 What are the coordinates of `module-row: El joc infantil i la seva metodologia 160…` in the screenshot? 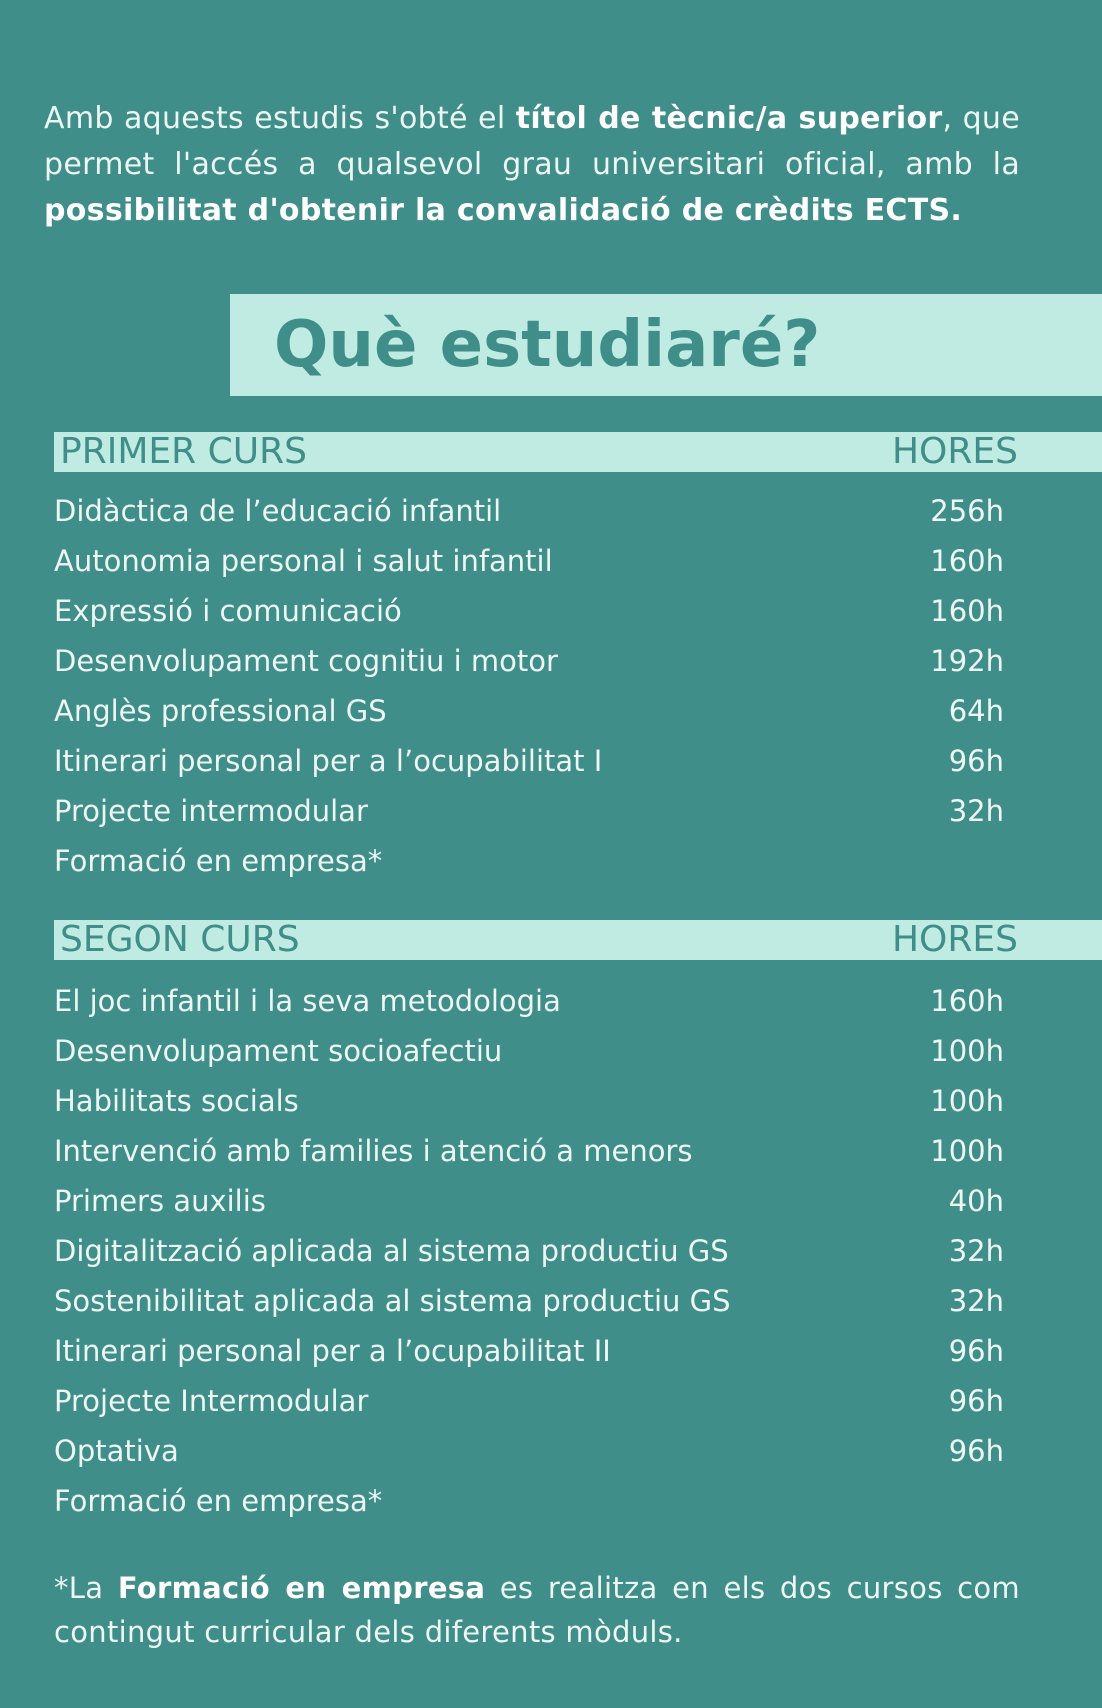 It's located at (529, 1001).